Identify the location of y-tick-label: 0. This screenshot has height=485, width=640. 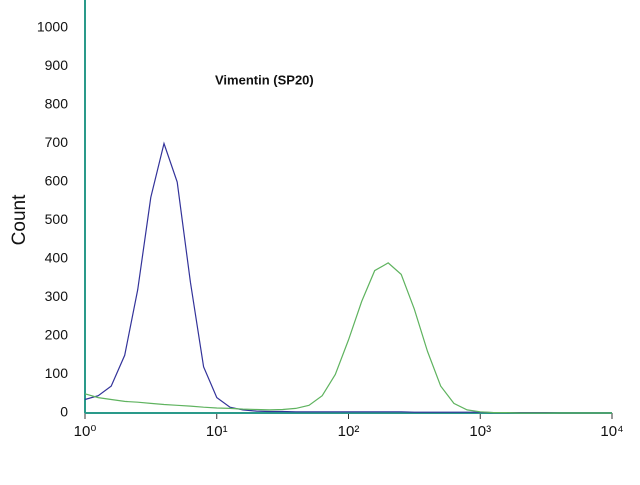
(64, 412).